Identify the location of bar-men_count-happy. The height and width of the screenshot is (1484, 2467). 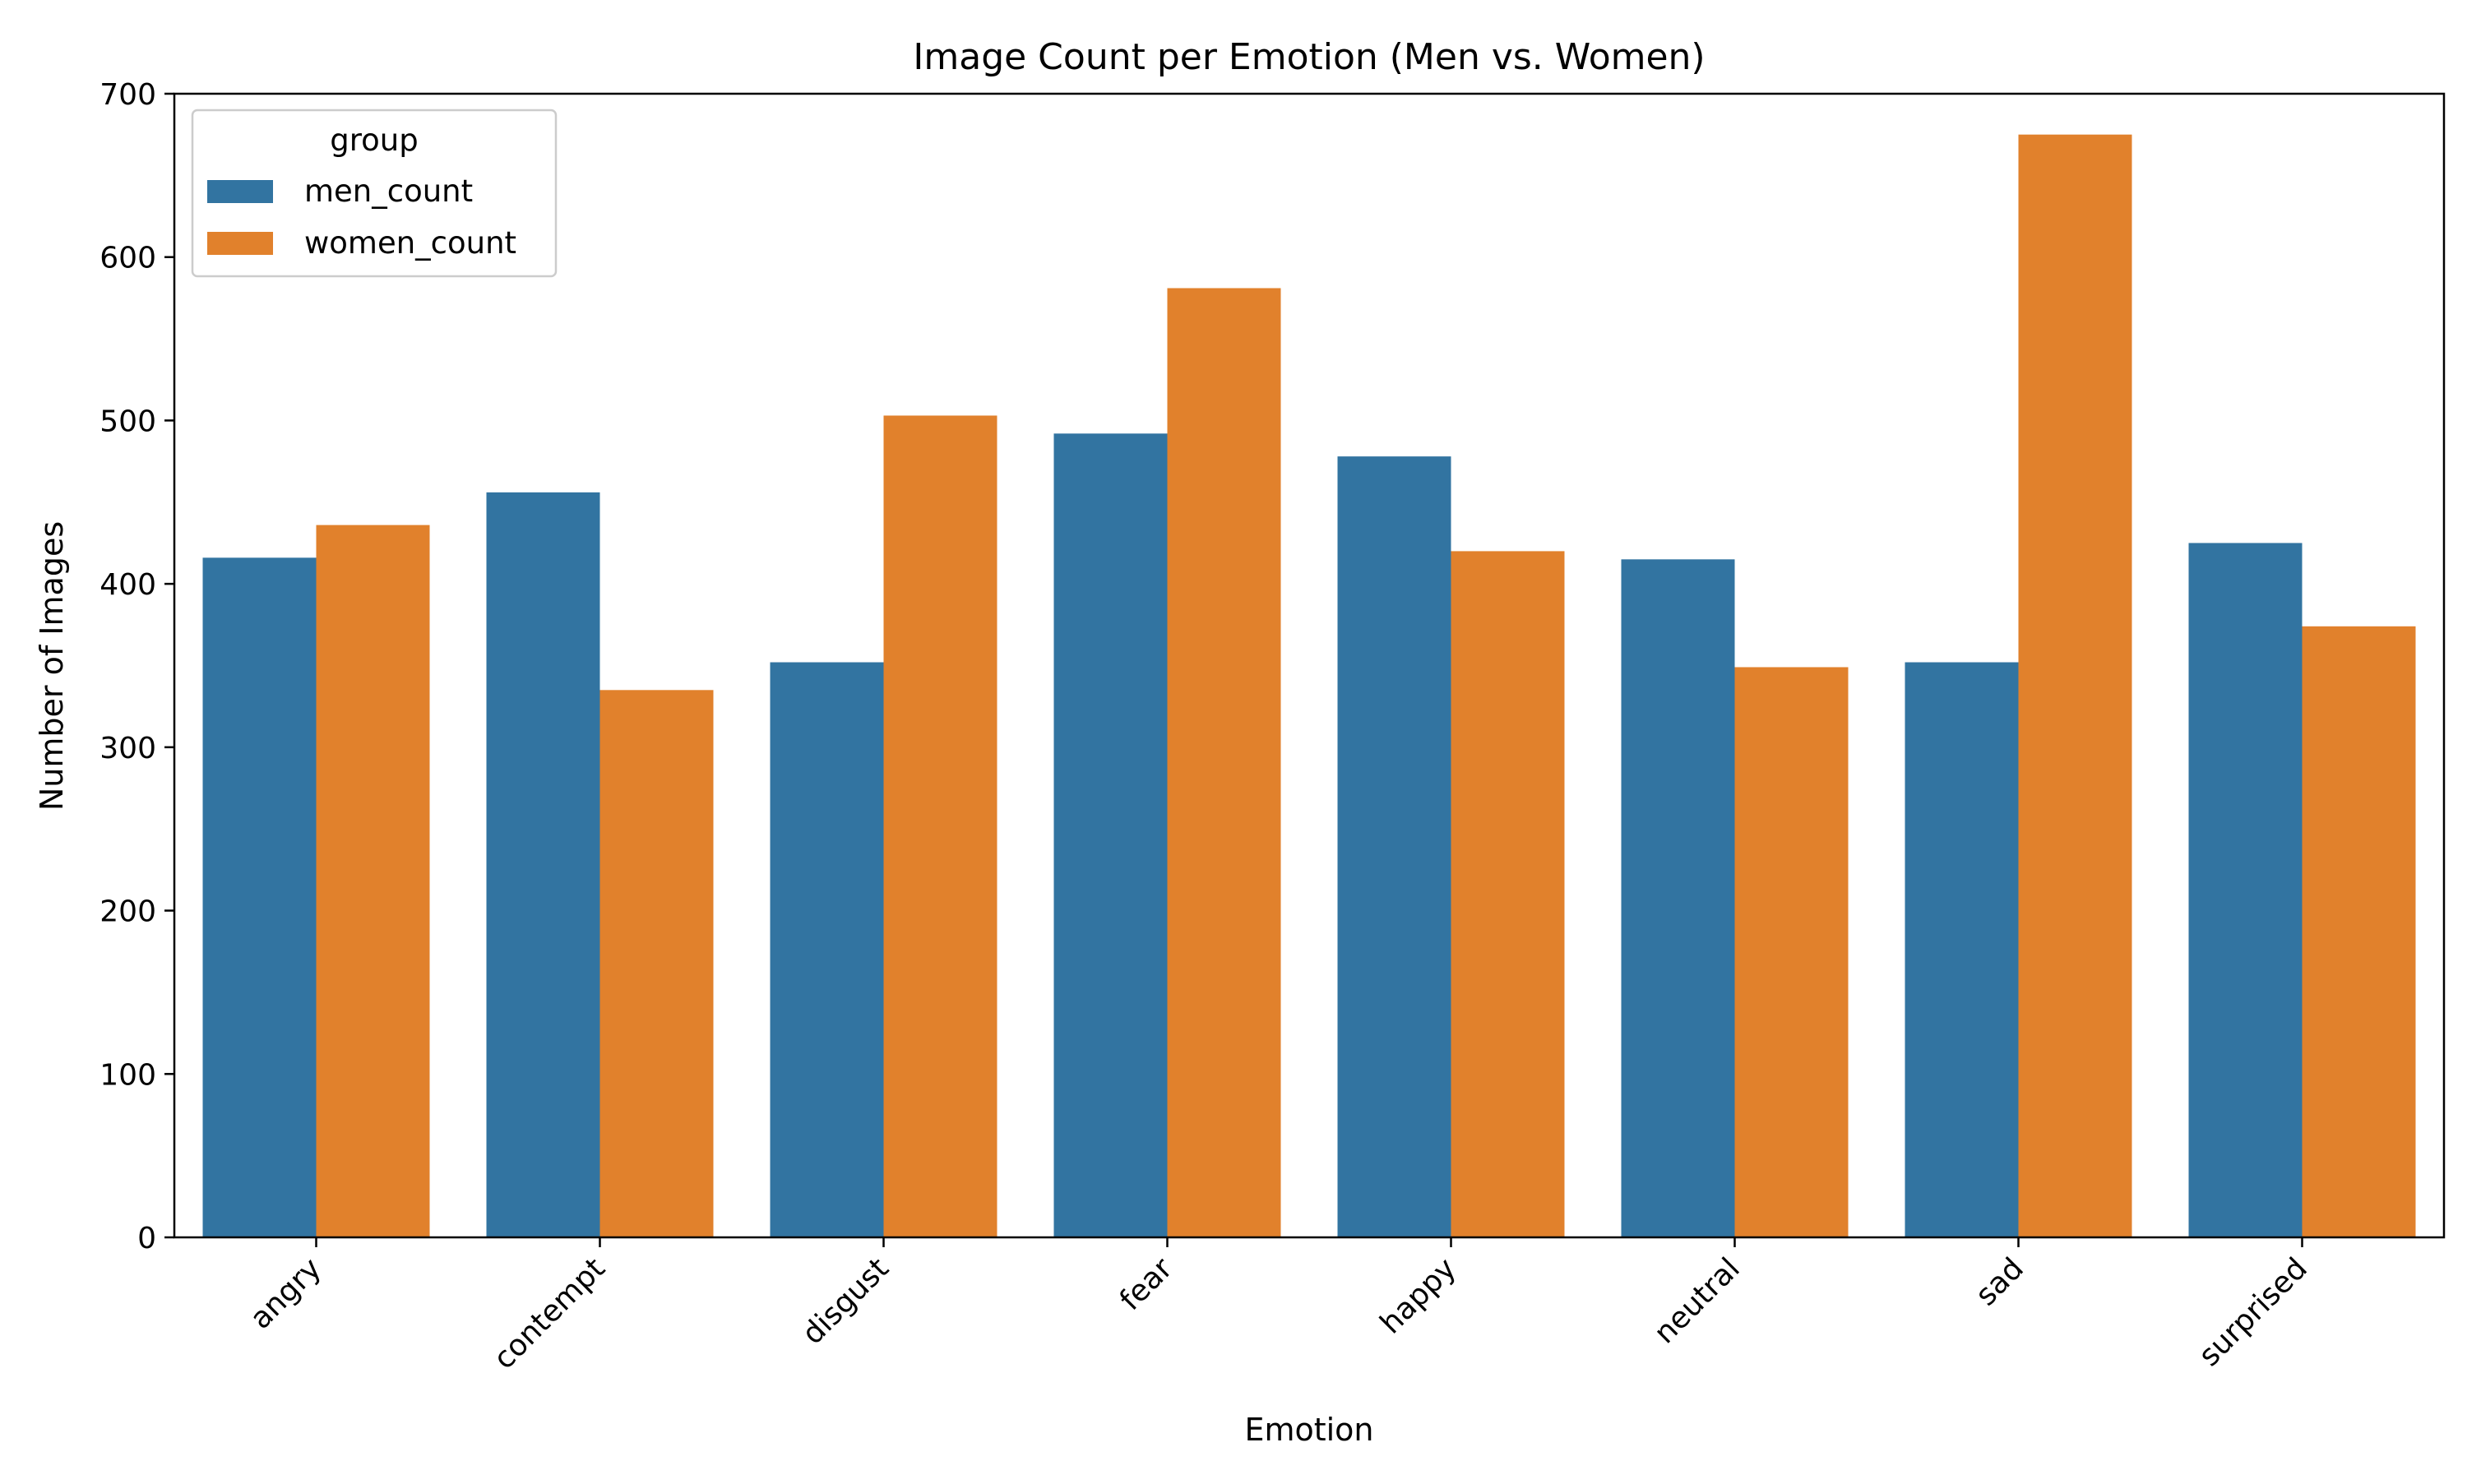
(1394, 847).